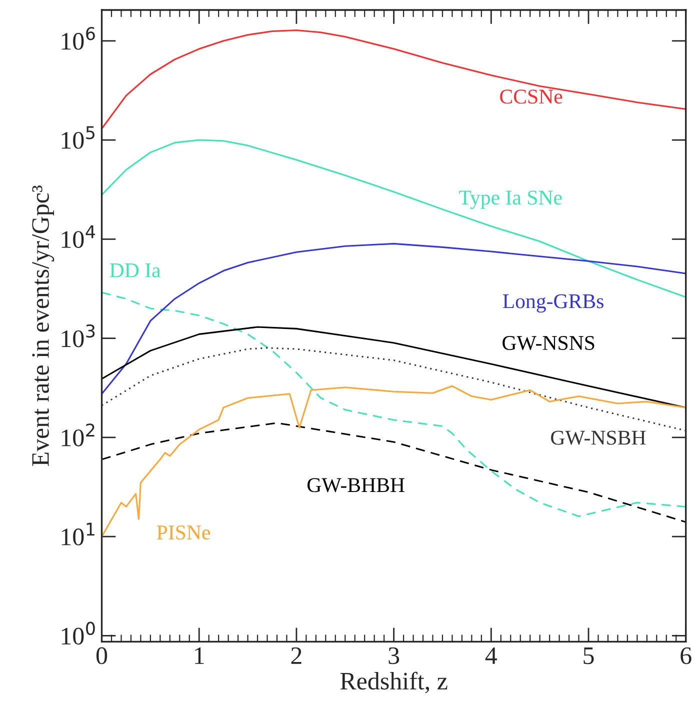 The height and width of the screenshot is (713, 697). I want to click on y-axis-title: Event rate in events/yr/Gpc³, so click(43, 325).